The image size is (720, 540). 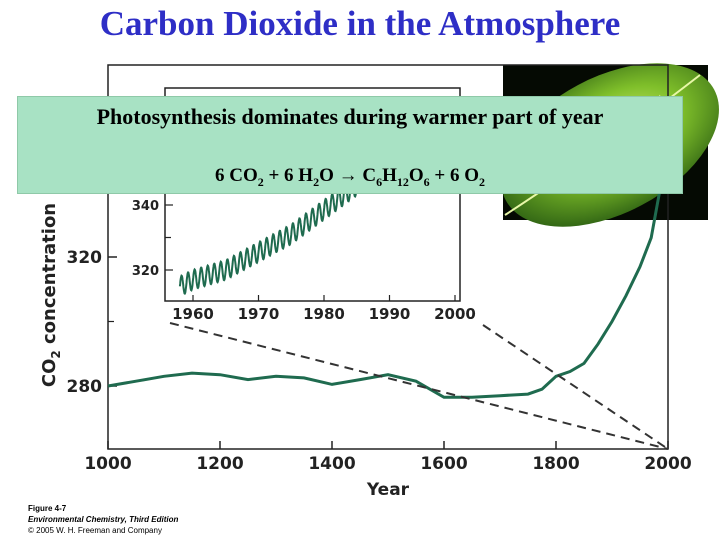 What do you see at coordinates (193, 314) in the screenshot?
I see `inset-x-tick-label: 1960` at bounding box center [193, 314].